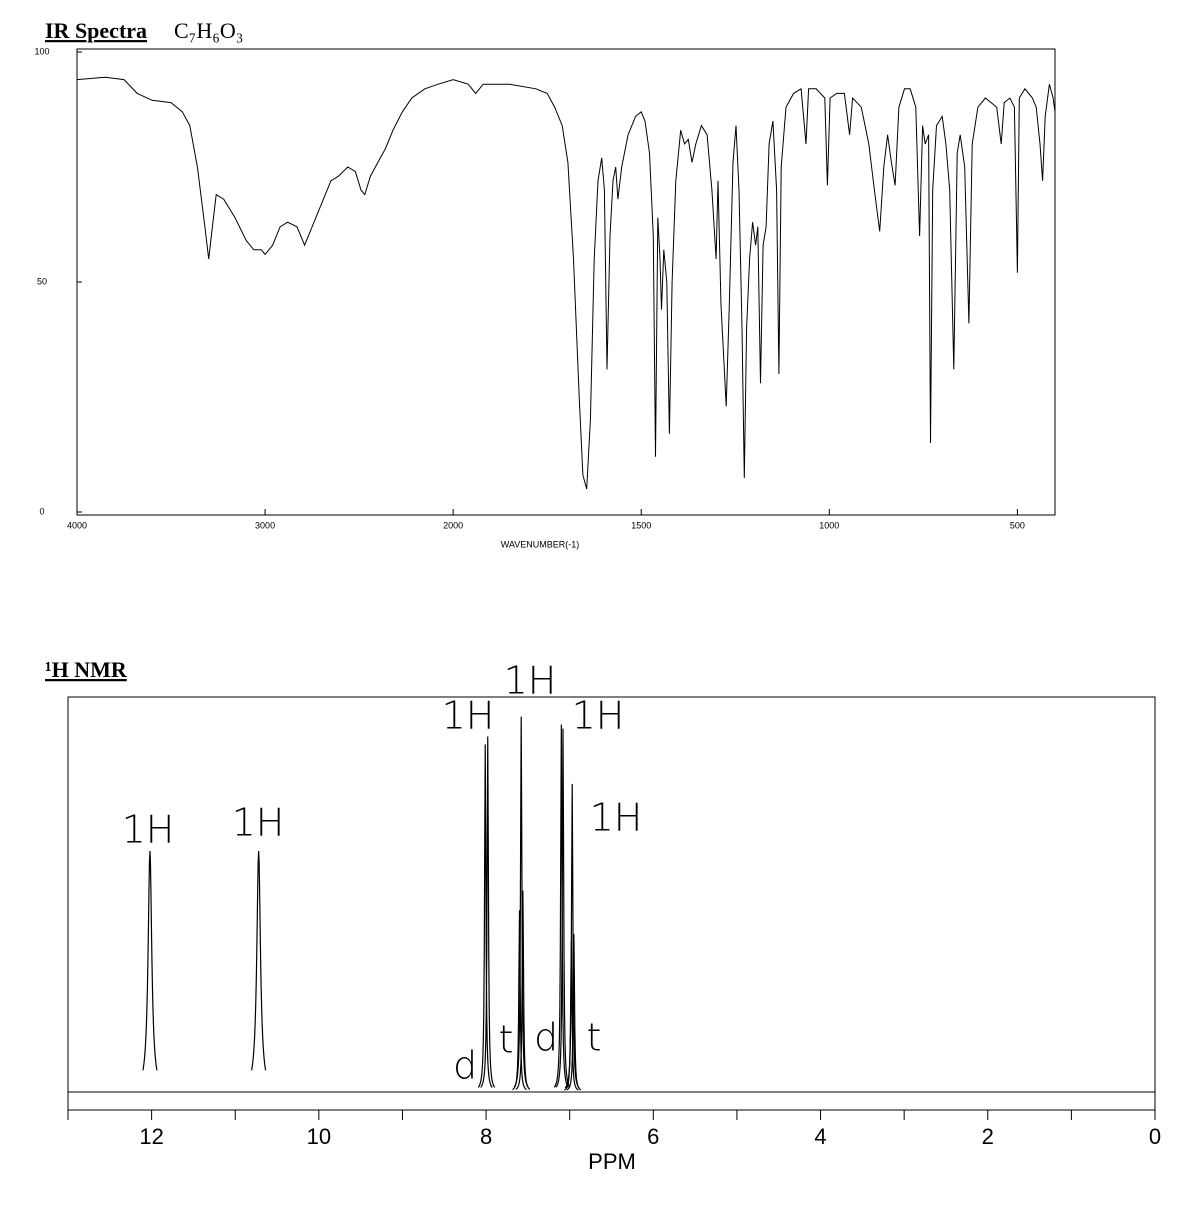 The height and width of the screenshot is (1226, 1204). What do you see at coordinates (453, 525) in the screenshot?
I see `x-tick-label: 2000` at bounding box center [453, 525].